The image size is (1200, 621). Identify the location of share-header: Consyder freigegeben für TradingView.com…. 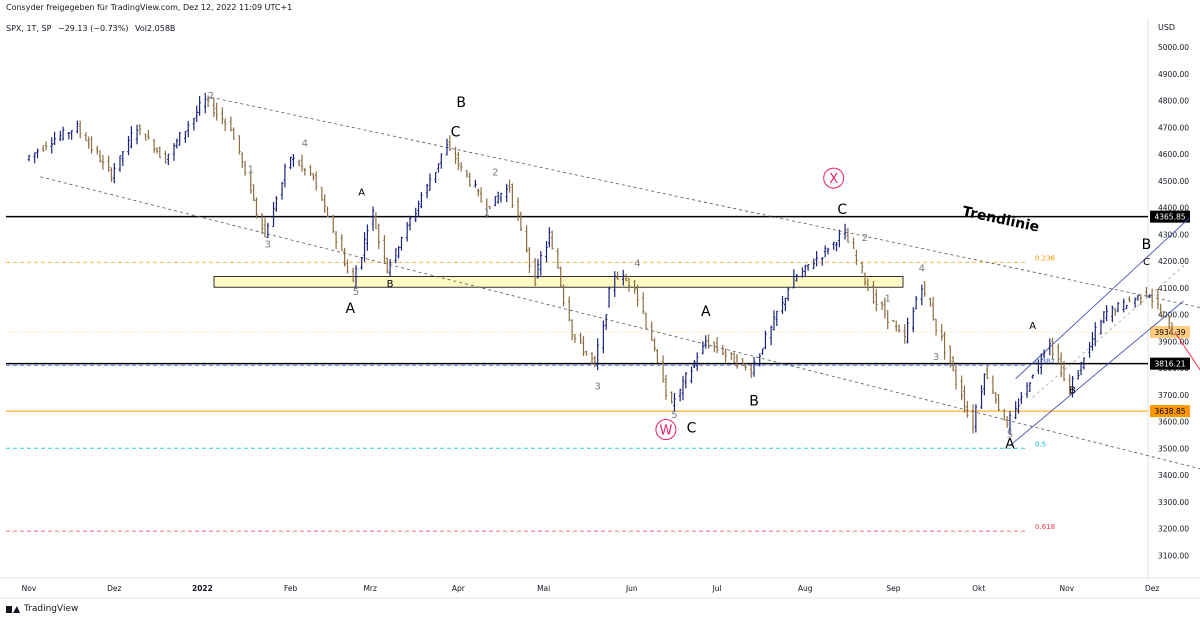
(149, 7).